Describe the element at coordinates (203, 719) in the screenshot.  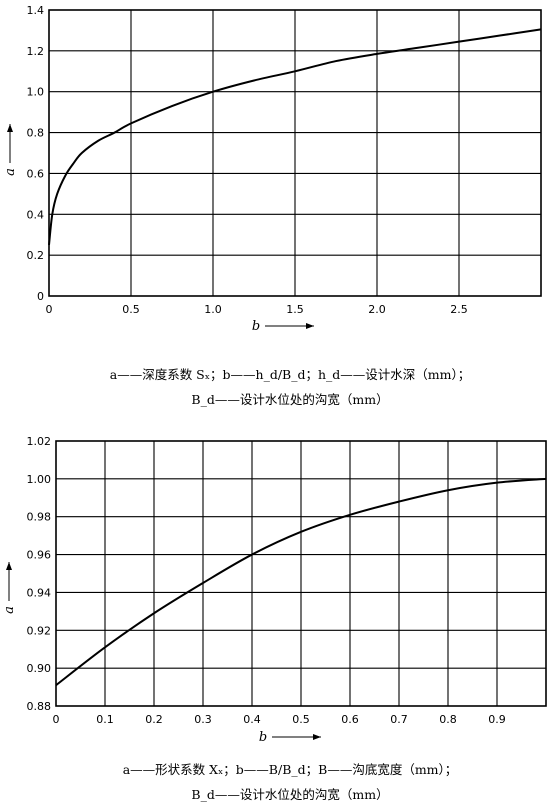
I see `chart2-x-tick-label: 0.3` at that location.